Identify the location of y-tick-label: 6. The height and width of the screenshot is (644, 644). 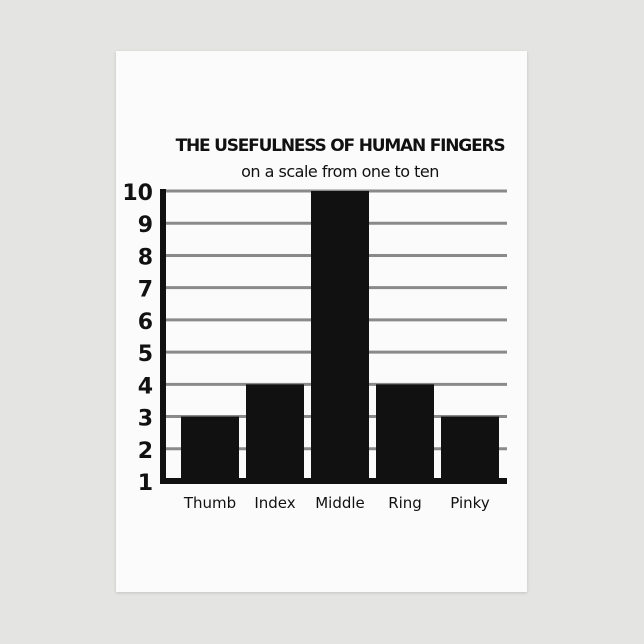
(145, 322).